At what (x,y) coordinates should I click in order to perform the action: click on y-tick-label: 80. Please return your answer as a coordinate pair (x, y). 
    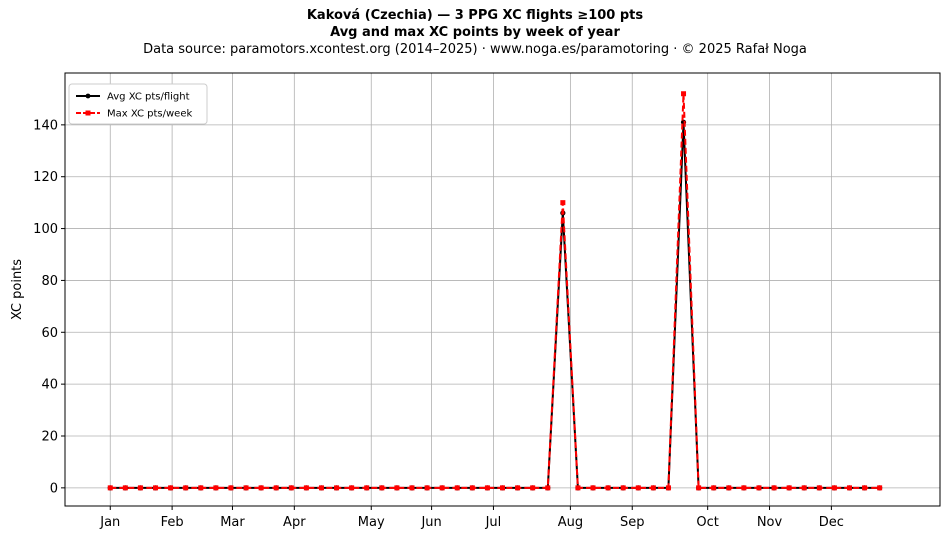
    Looking at the image, I should click on (49, 281).